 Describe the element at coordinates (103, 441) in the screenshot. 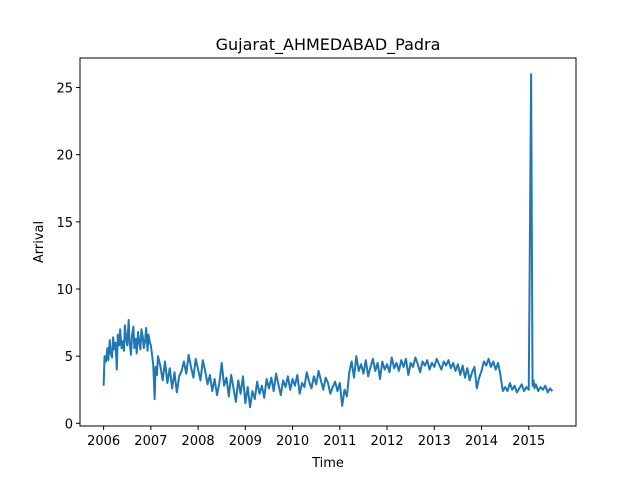

I see `x-tick-label: 2006` at that location.